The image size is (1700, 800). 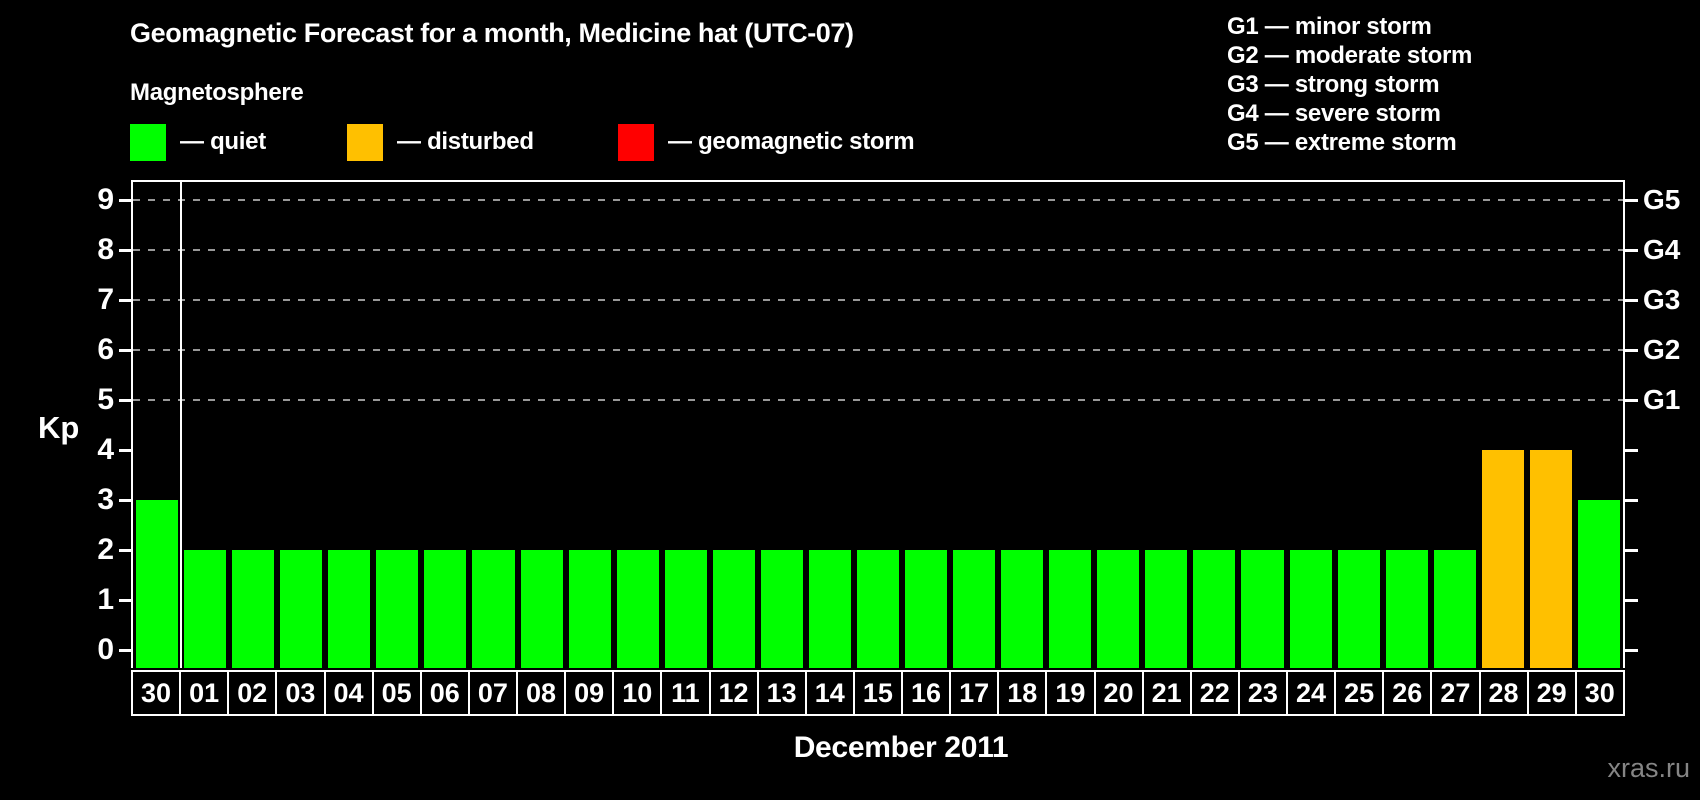 What do you see at coordinates (1334, 113) in the screenshot?
I see `g-legend-line-g4: G4 — severe storm` at bounding box center [1334, 113].